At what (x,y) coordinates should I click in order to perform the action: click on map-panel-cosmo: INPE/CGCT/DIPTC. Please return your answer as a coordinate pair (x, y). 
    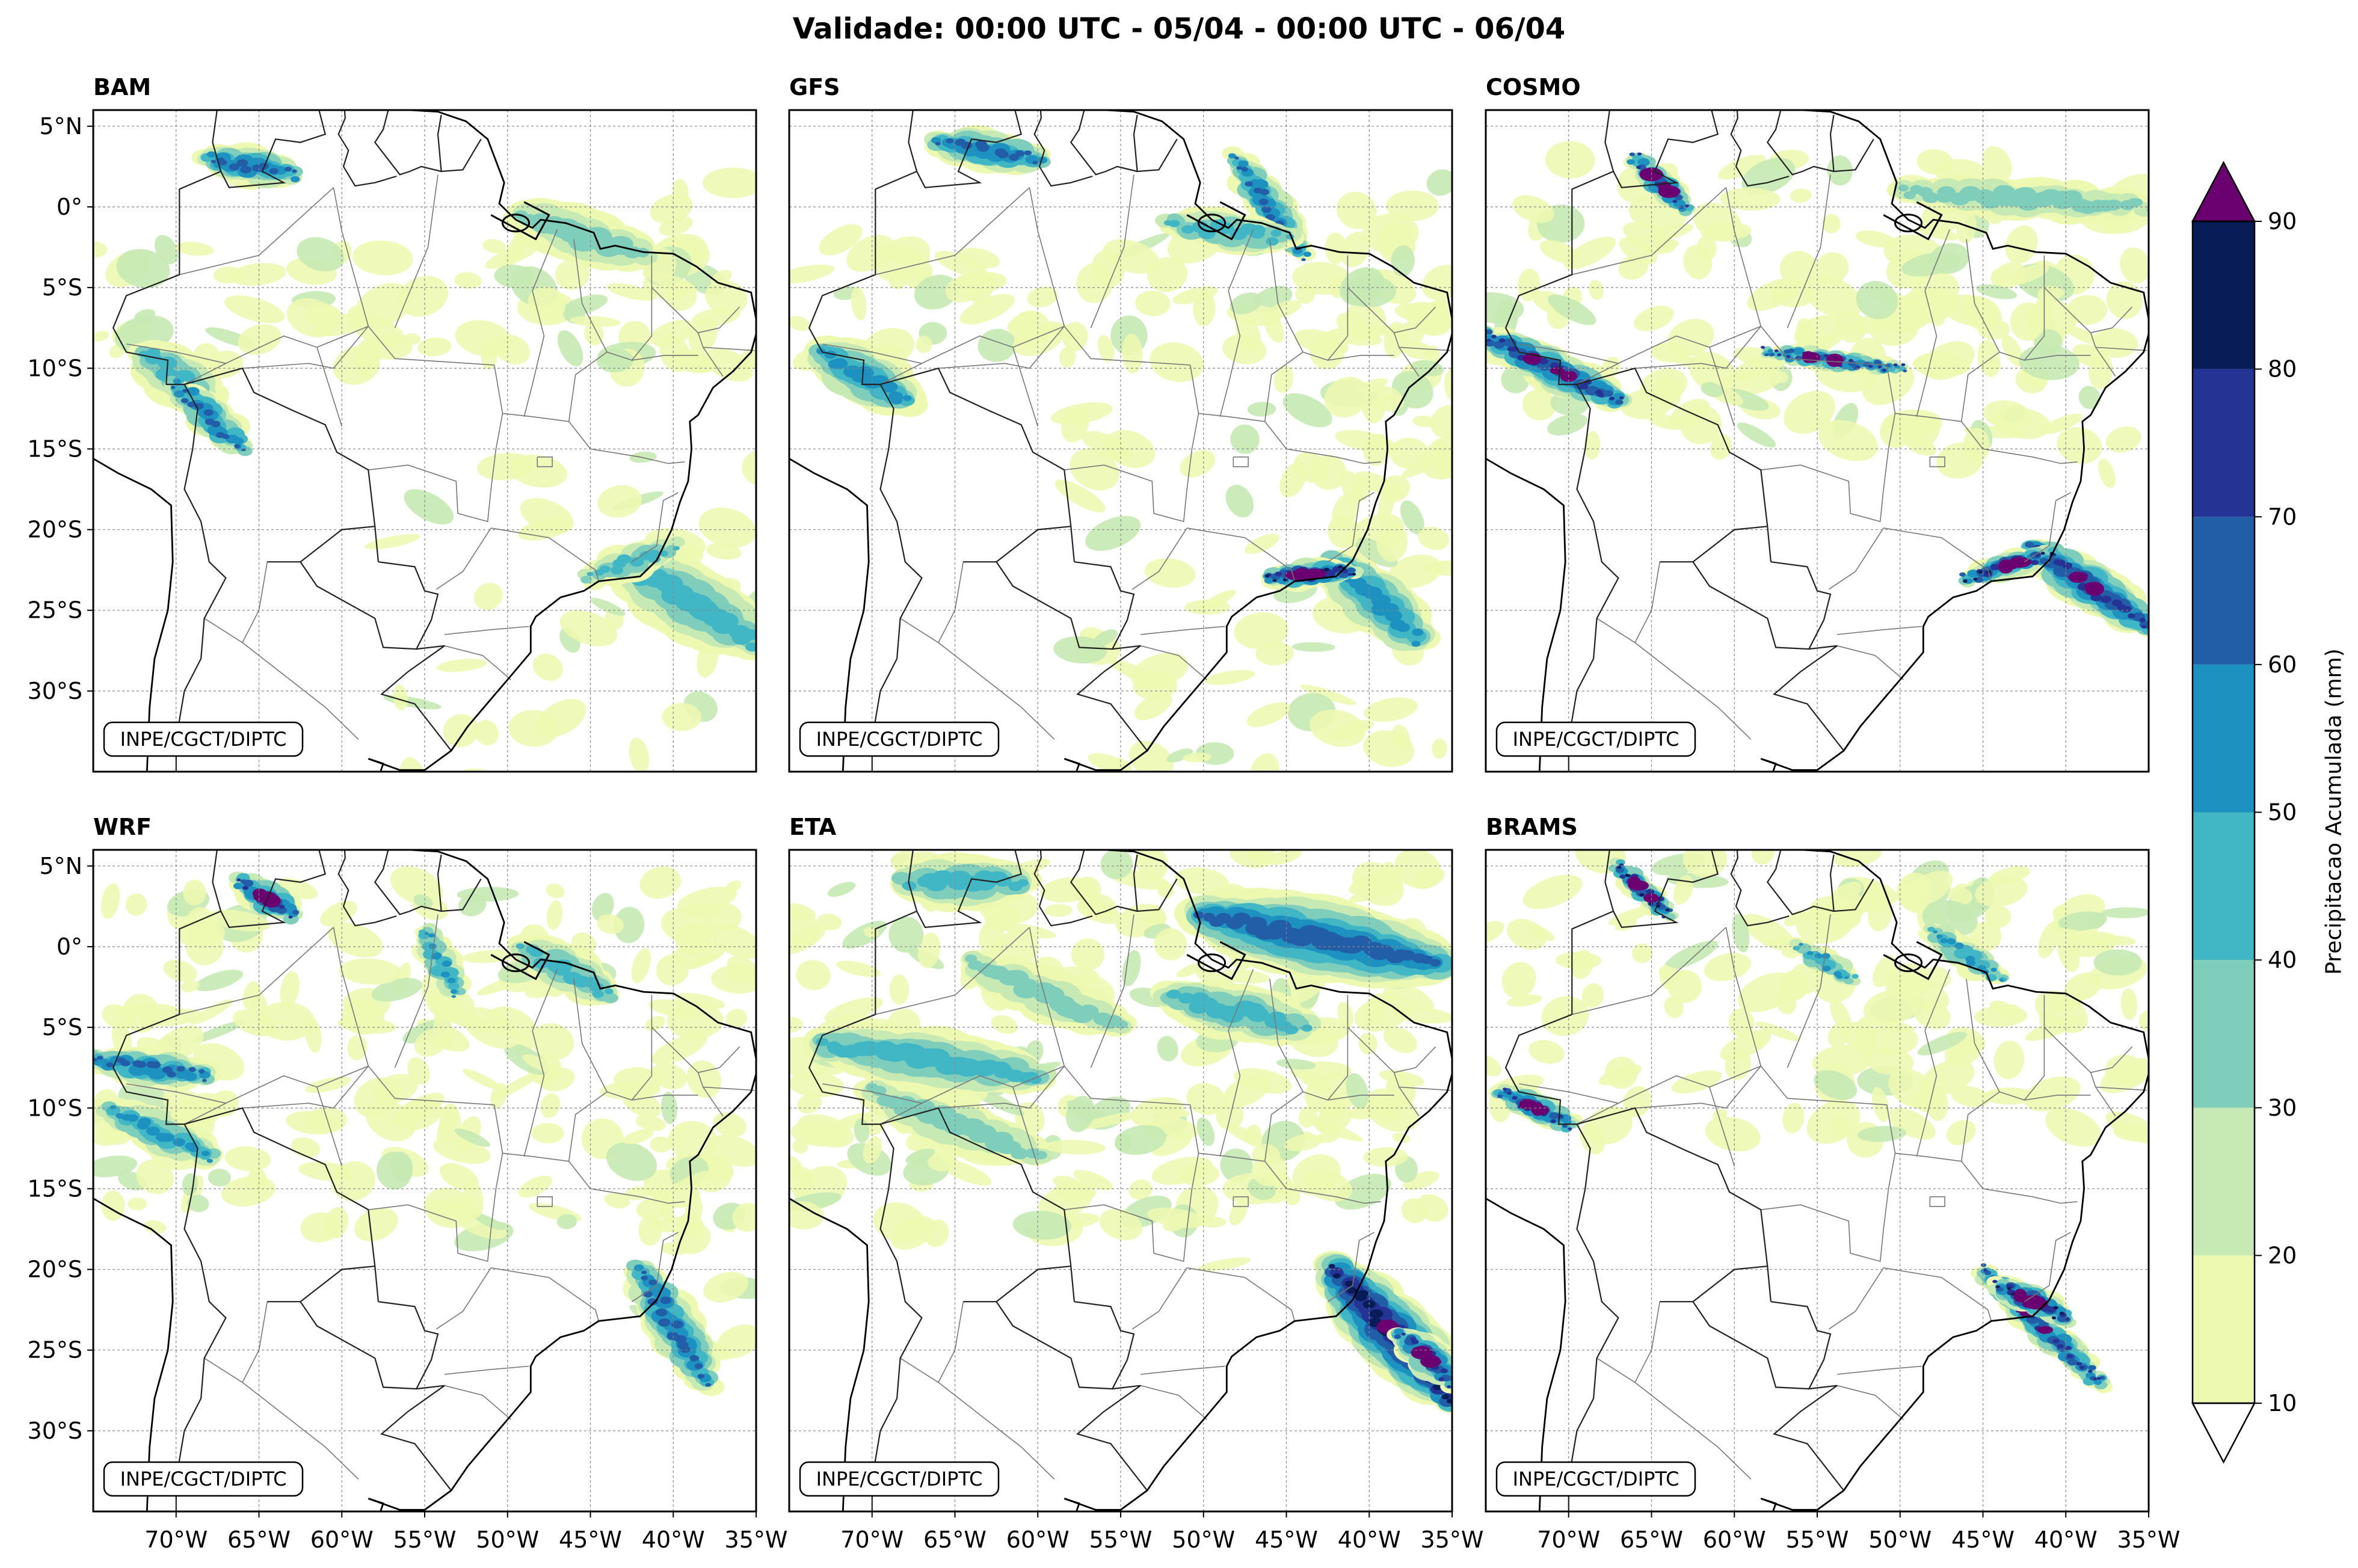
    Looking at the image, I should click on (1818, 441).